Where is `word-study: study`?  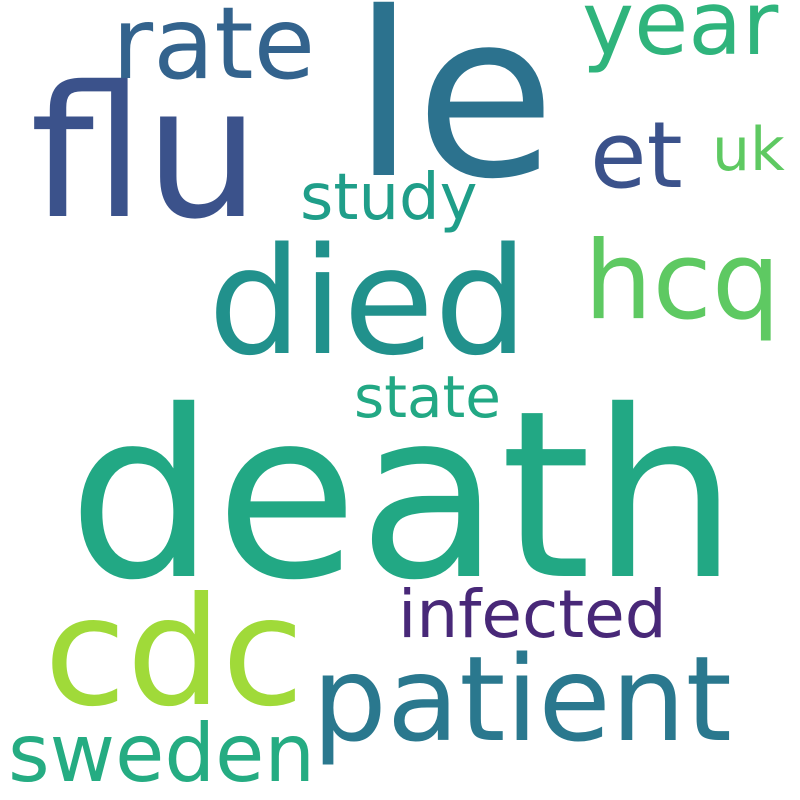
word-study: study is located at coordinates (389, 198).